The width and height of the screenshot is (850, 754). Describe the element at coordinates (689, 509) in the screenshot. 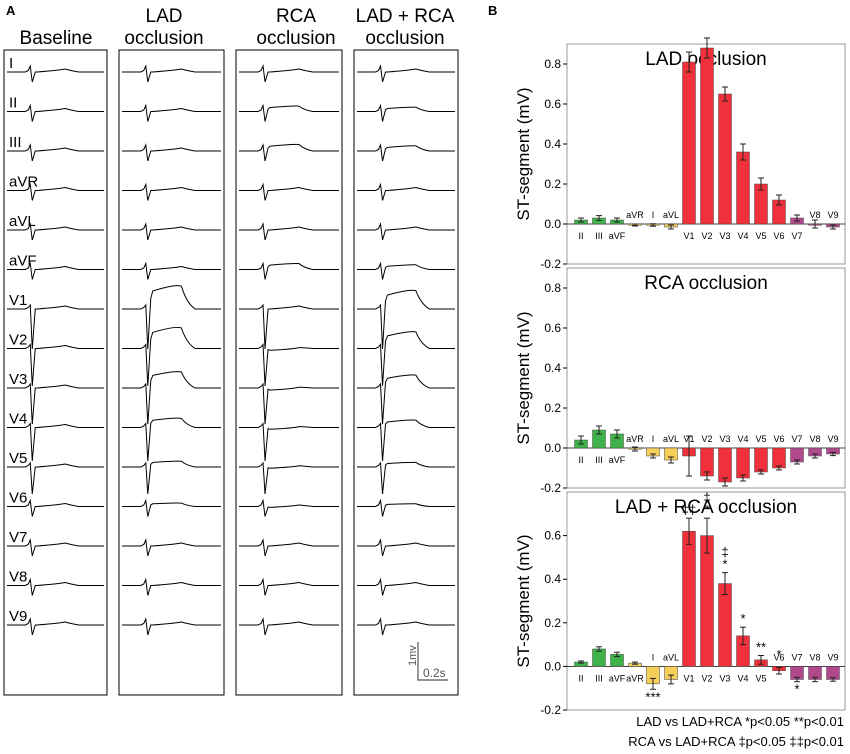

I see `significance-mark: ‡‡` at that location.